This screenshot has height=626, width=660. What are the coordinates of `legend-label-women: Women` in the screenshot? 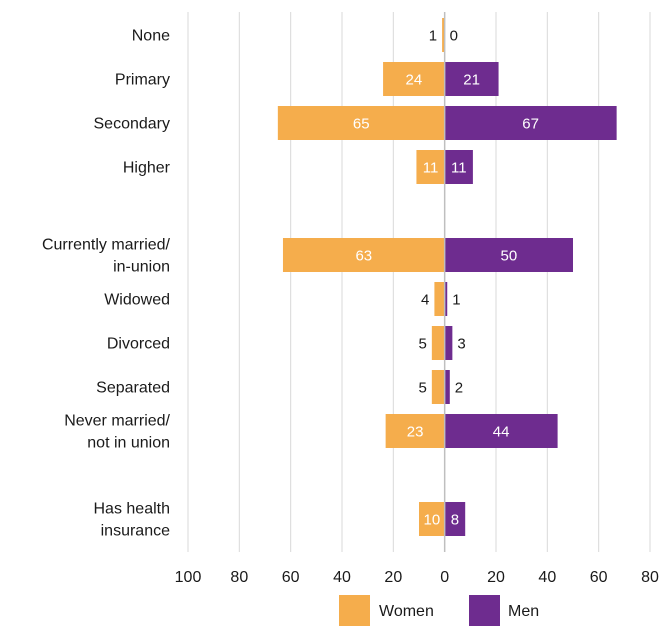 It's located at (406, 611).